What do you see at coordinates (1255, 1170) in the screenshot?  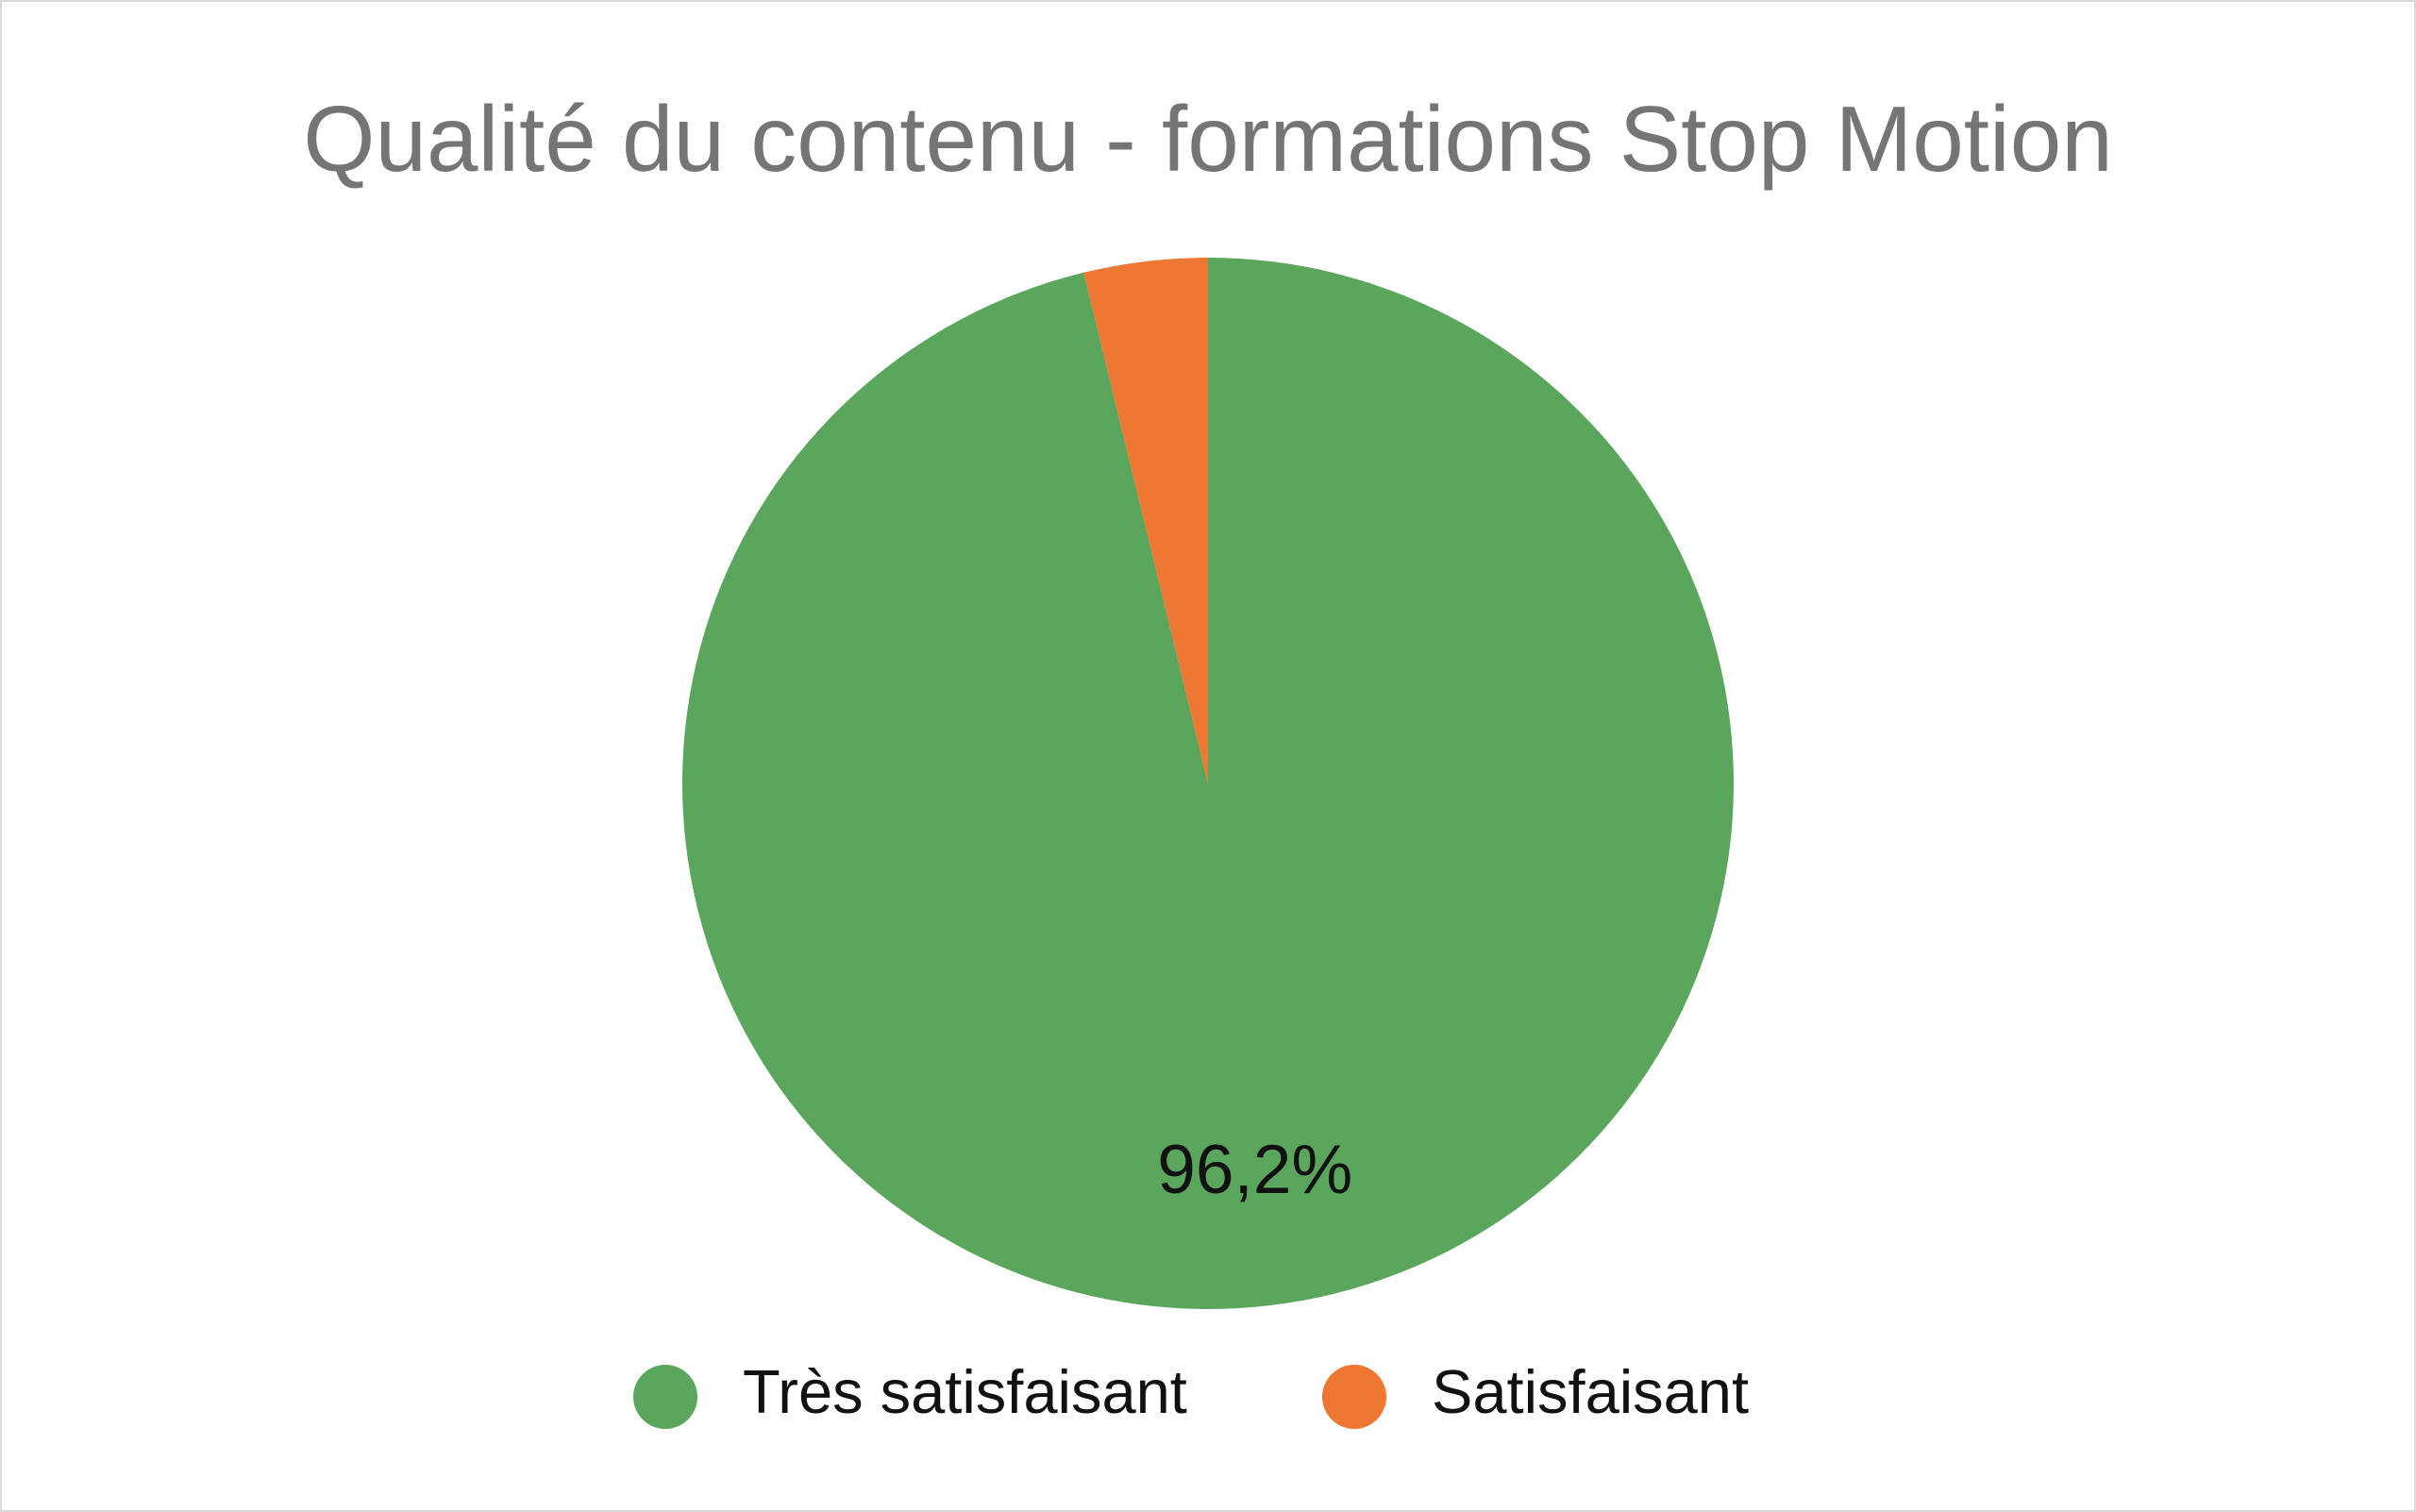 I see `data-label: 96,2%` at bounding box center [1255, 1170].